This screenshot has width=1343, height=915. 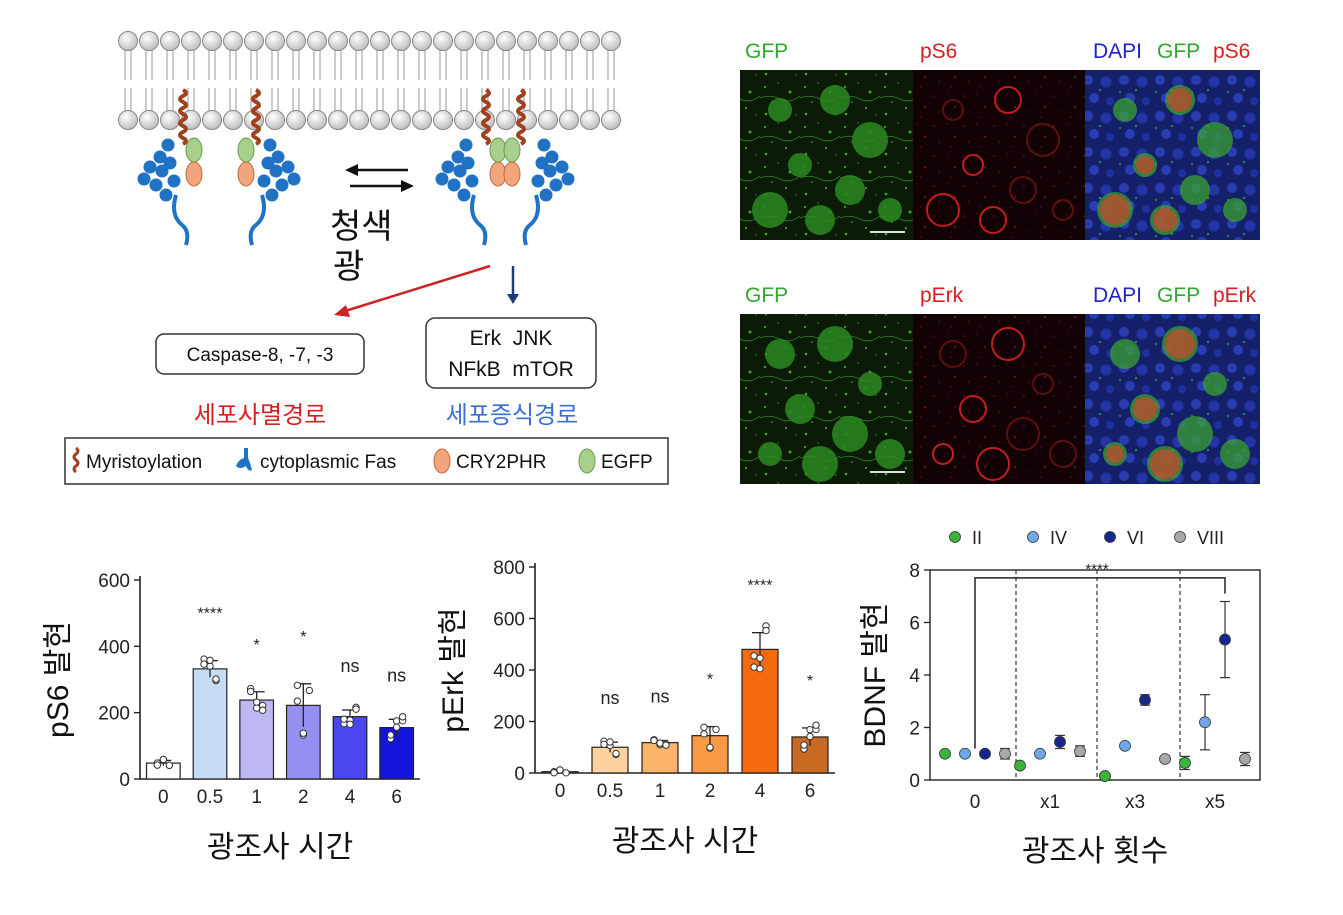 I want to click on x-tick-label: x1, so click(x=1050, y=802).